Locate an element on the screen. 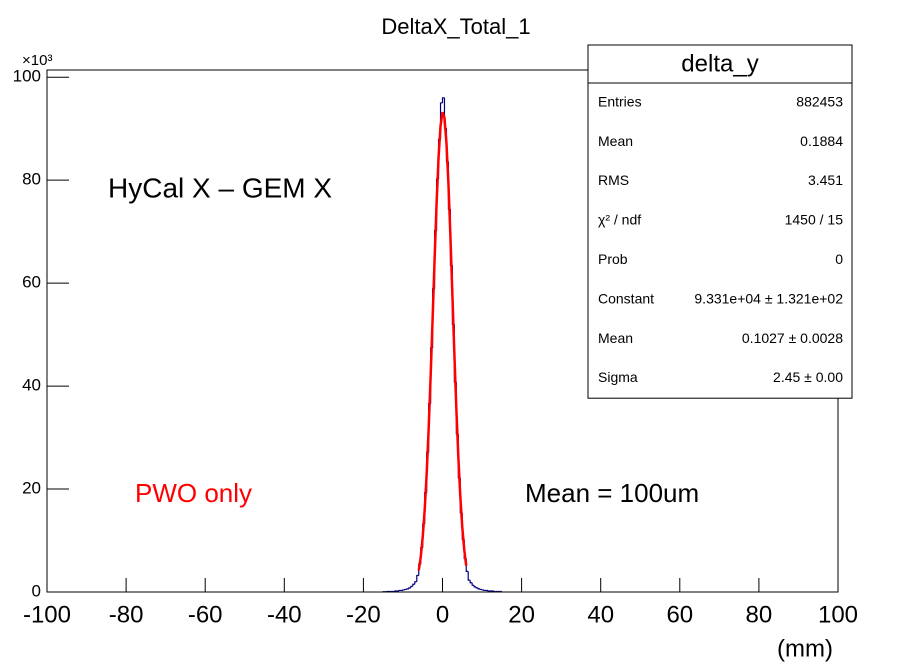 This screenshot has height=668, width=913. stats-label: Sigma is located at coordinates (618, 377).